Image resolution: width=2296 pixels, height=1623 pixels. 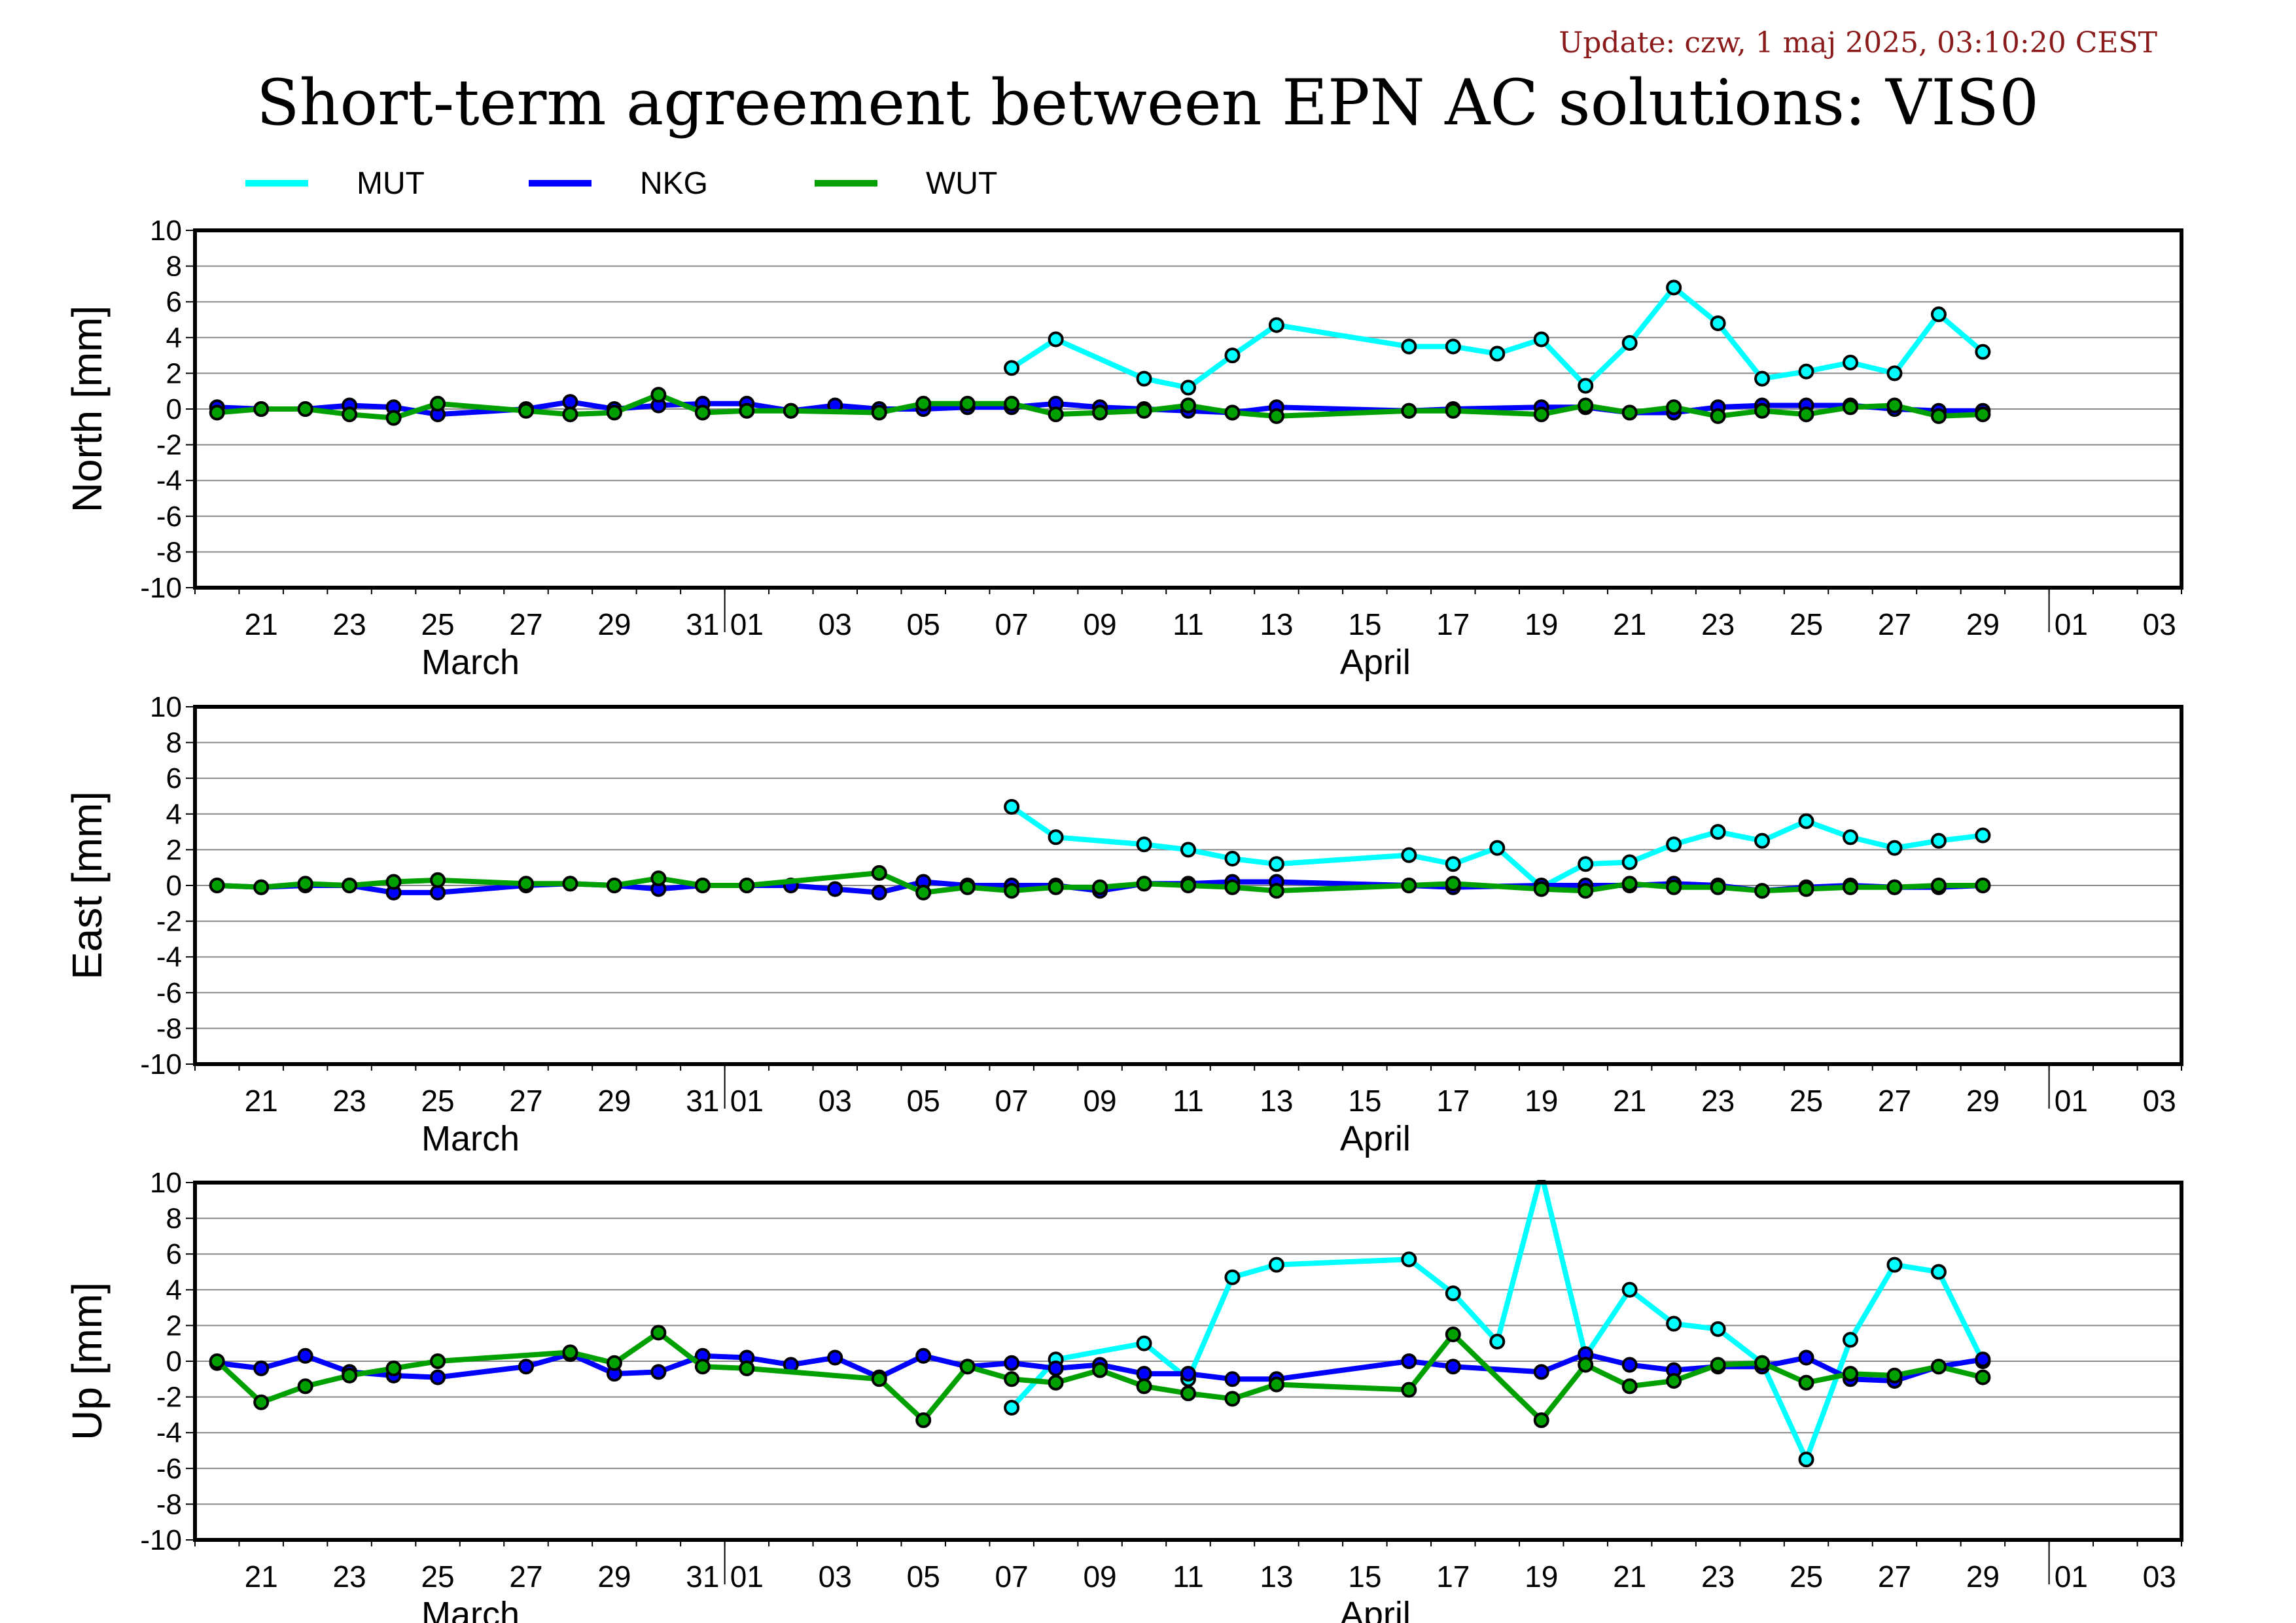 I want to click on x-tick-label: 09, so click(x=1099, y=1577).